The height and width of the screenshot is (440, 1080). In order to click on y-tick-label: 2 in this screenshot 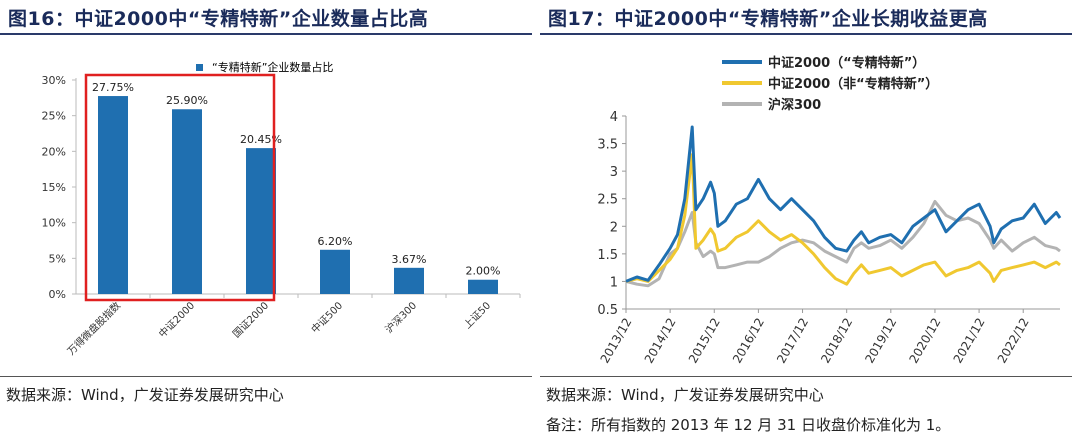, I will do `click(614, 227)`.